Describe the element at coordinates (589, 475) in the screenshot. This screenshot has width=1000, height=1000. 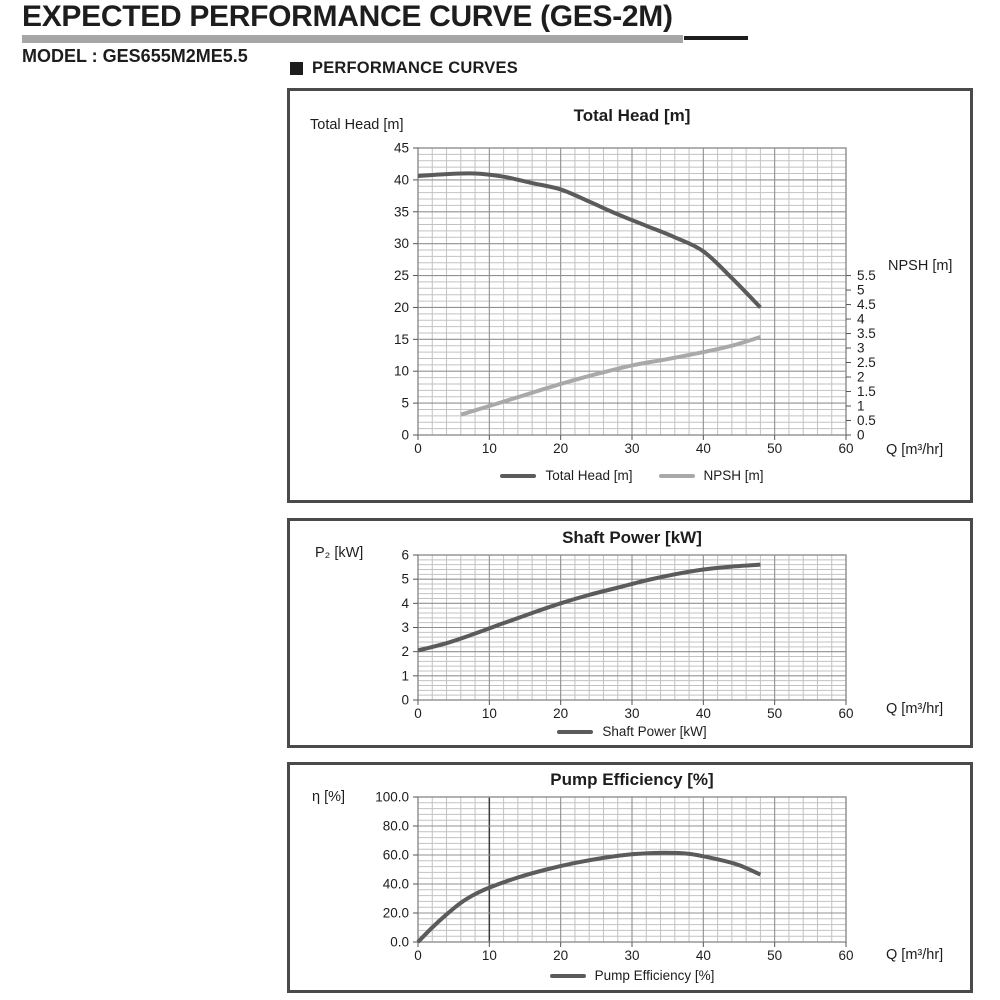
I see `legend-label: Total Head [m]` at that location.